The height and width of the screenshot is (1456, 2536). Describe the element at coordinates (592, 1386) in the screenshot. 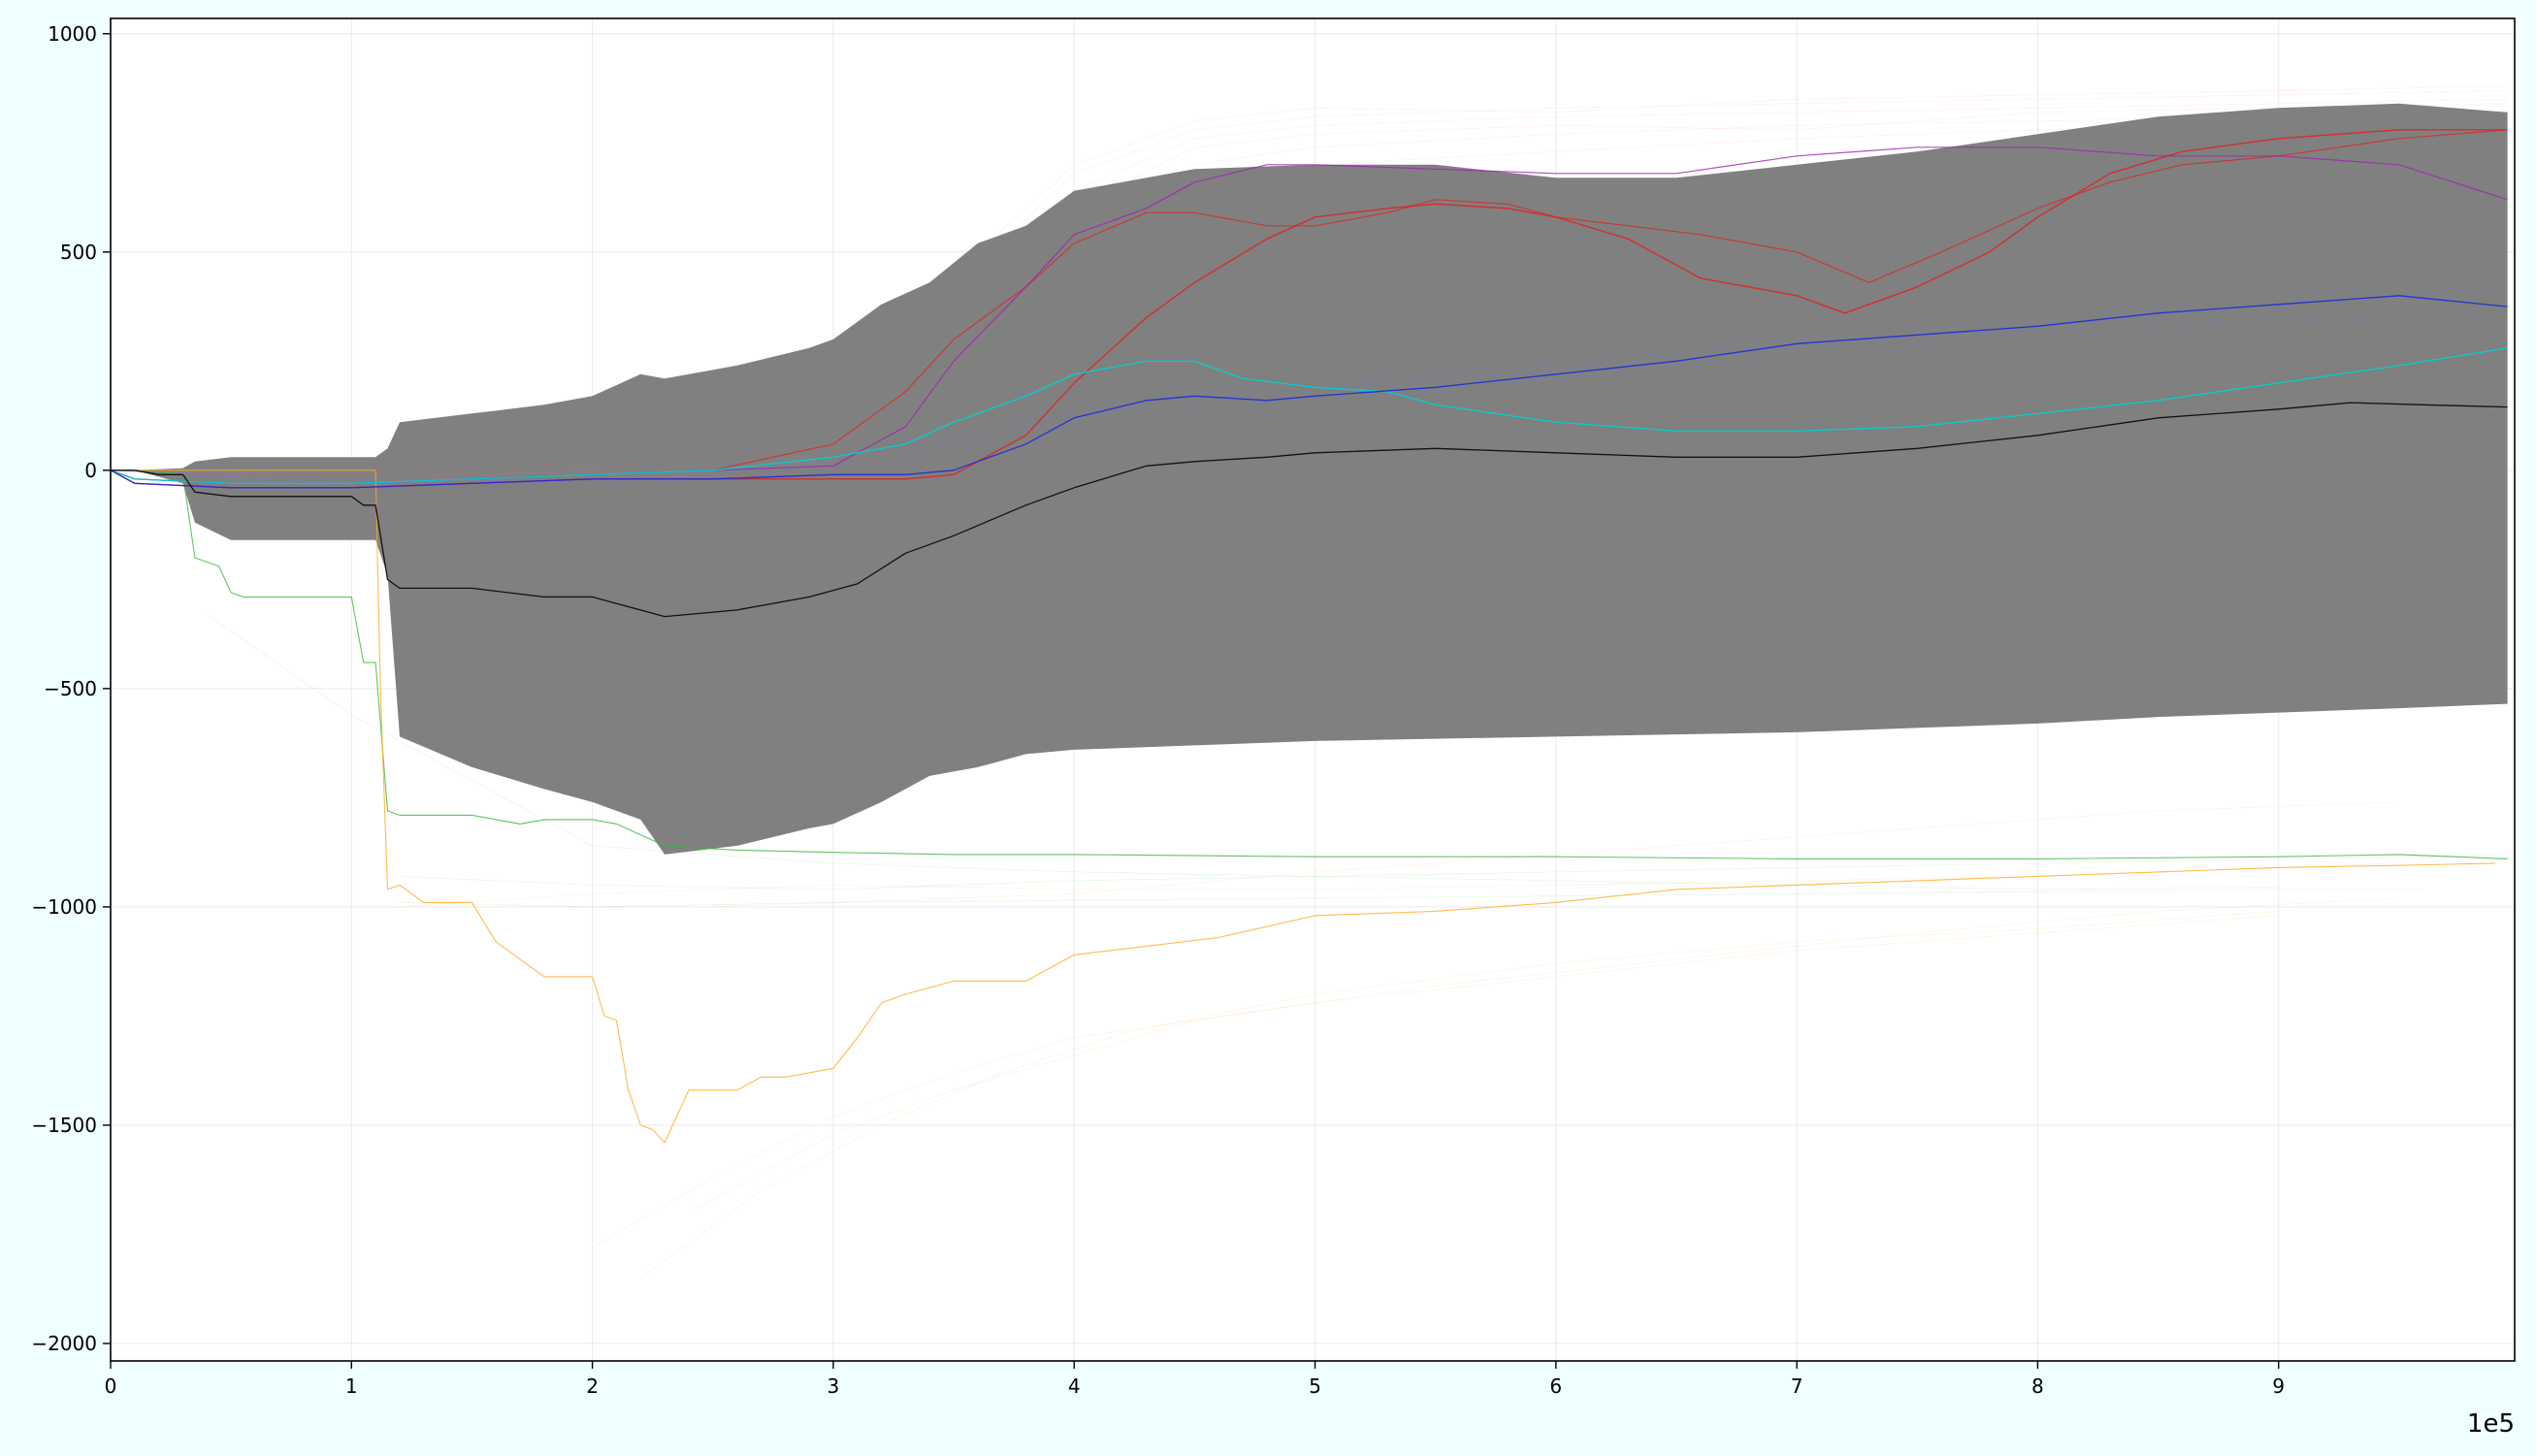

I see `x-tick-label: 2` at that location.